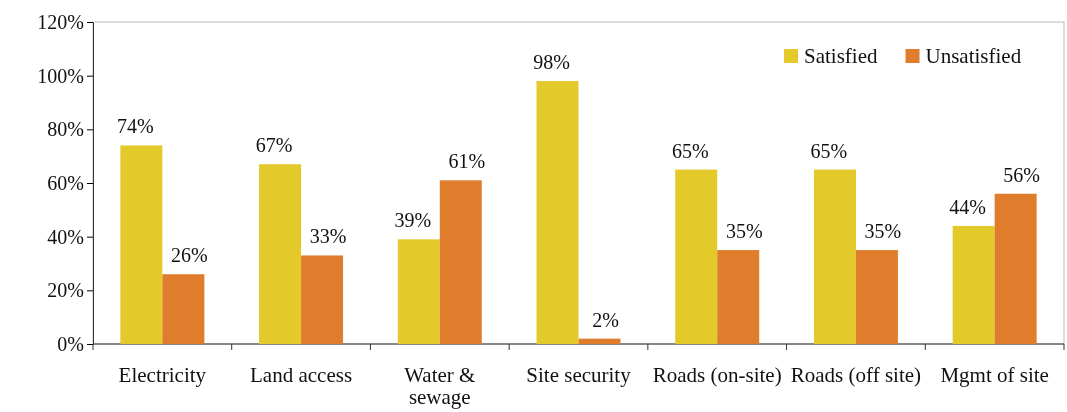 This screenshot has height=412, width=1067. What do you see at coordinates (841, 56) in the screenshot?
I see `legend-label: Satisfied` at bounding box center [841, 56].